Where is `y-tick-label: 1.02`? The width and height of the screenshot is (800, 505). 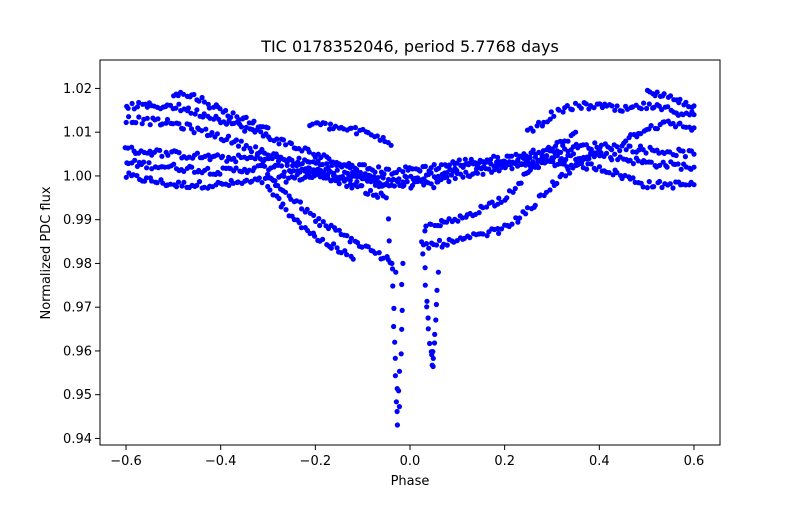
y-tick-label: 1.02 is located at coordinates (77, 89).